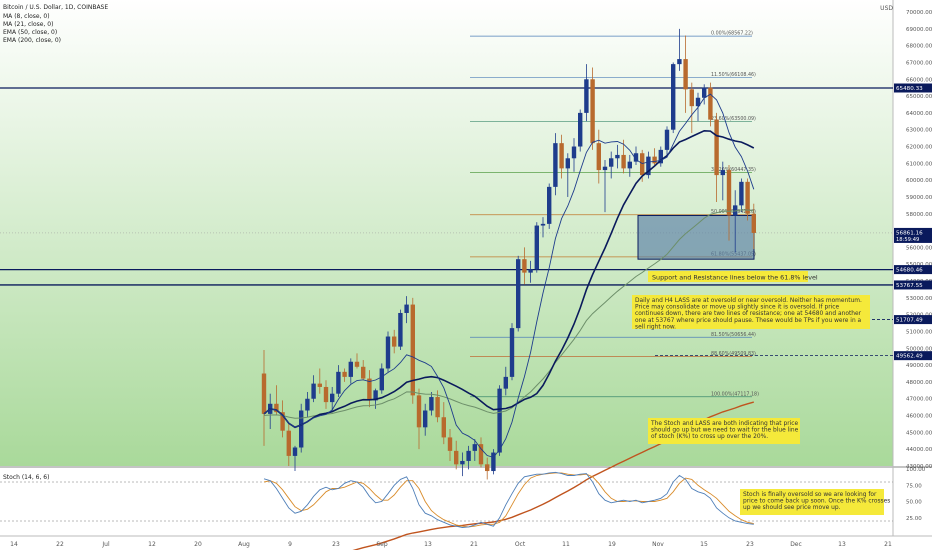 This screenshot has height=554, width=932. Describe the element at coordinates (919, 97) in the screenshot. I see `price-tick-label: 65000.00` at that location.